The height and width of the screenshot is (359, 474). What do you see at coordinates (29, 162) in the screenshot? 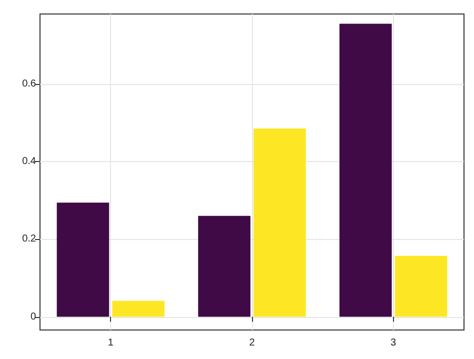
I see `y-tick-label: 0.4` at bounding box center [29, 162].